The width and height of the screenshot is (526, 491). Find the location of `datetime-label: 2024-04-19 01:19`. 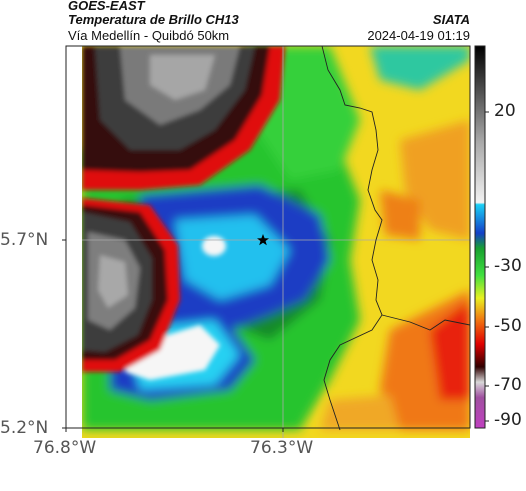

datetime-label: 2024-04-19 01:19 is located at coordinates (418, 35).